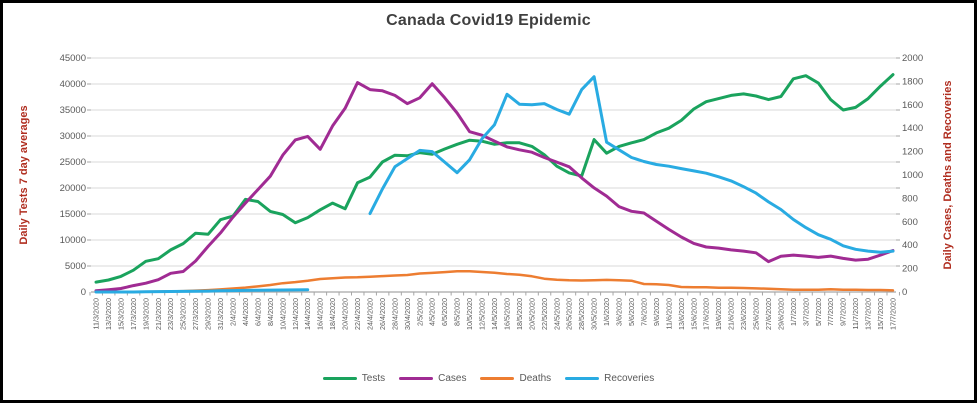 This screenshot has width=977, height=406. What do you see at coordinates (145, 314) in the screenshot?
I see `svg-text: 19/3/2020` at bounding box center [145, 314].